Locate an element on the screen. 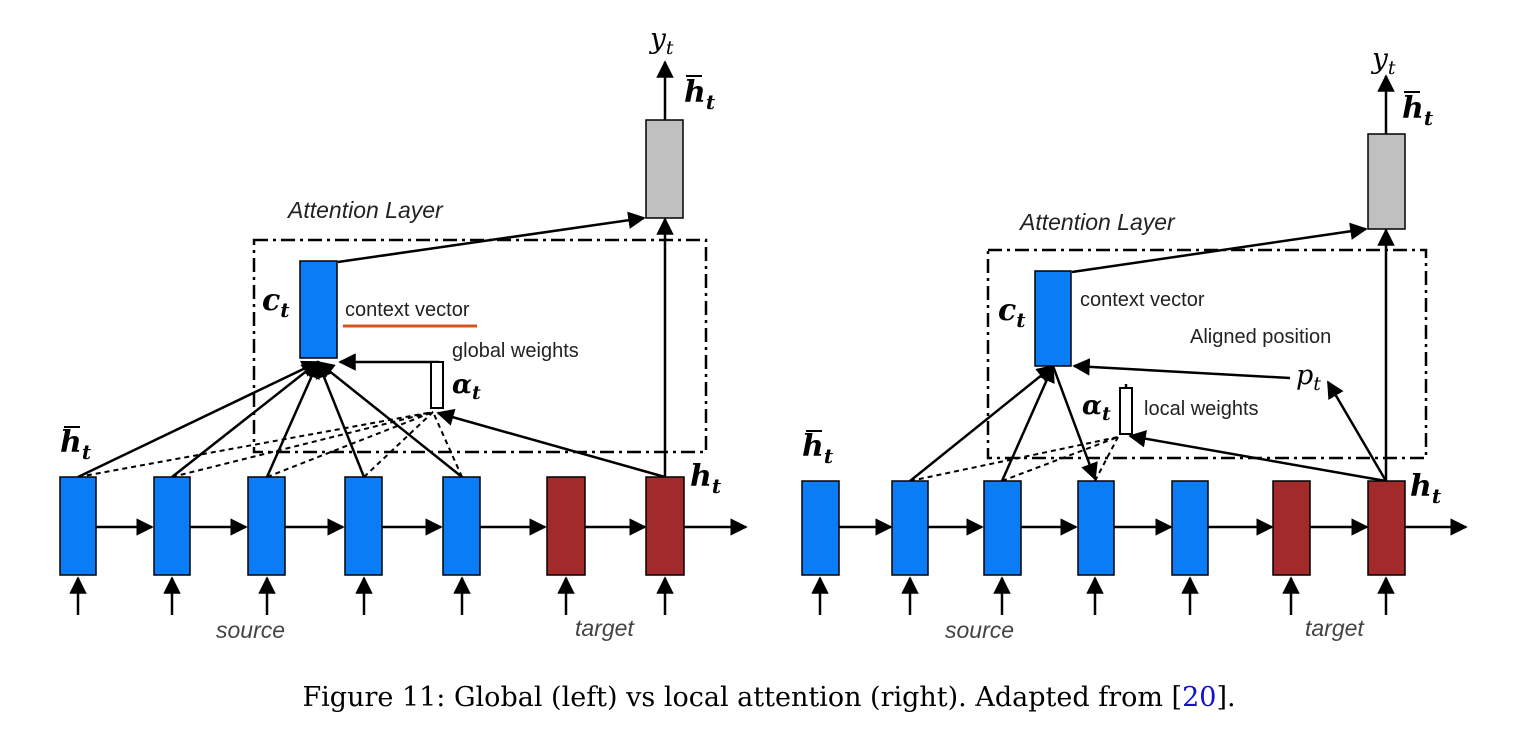 Image resolution: width=1538 pixels, height=752 pixels. position-label: pt is located at coordinates (1308, 377).